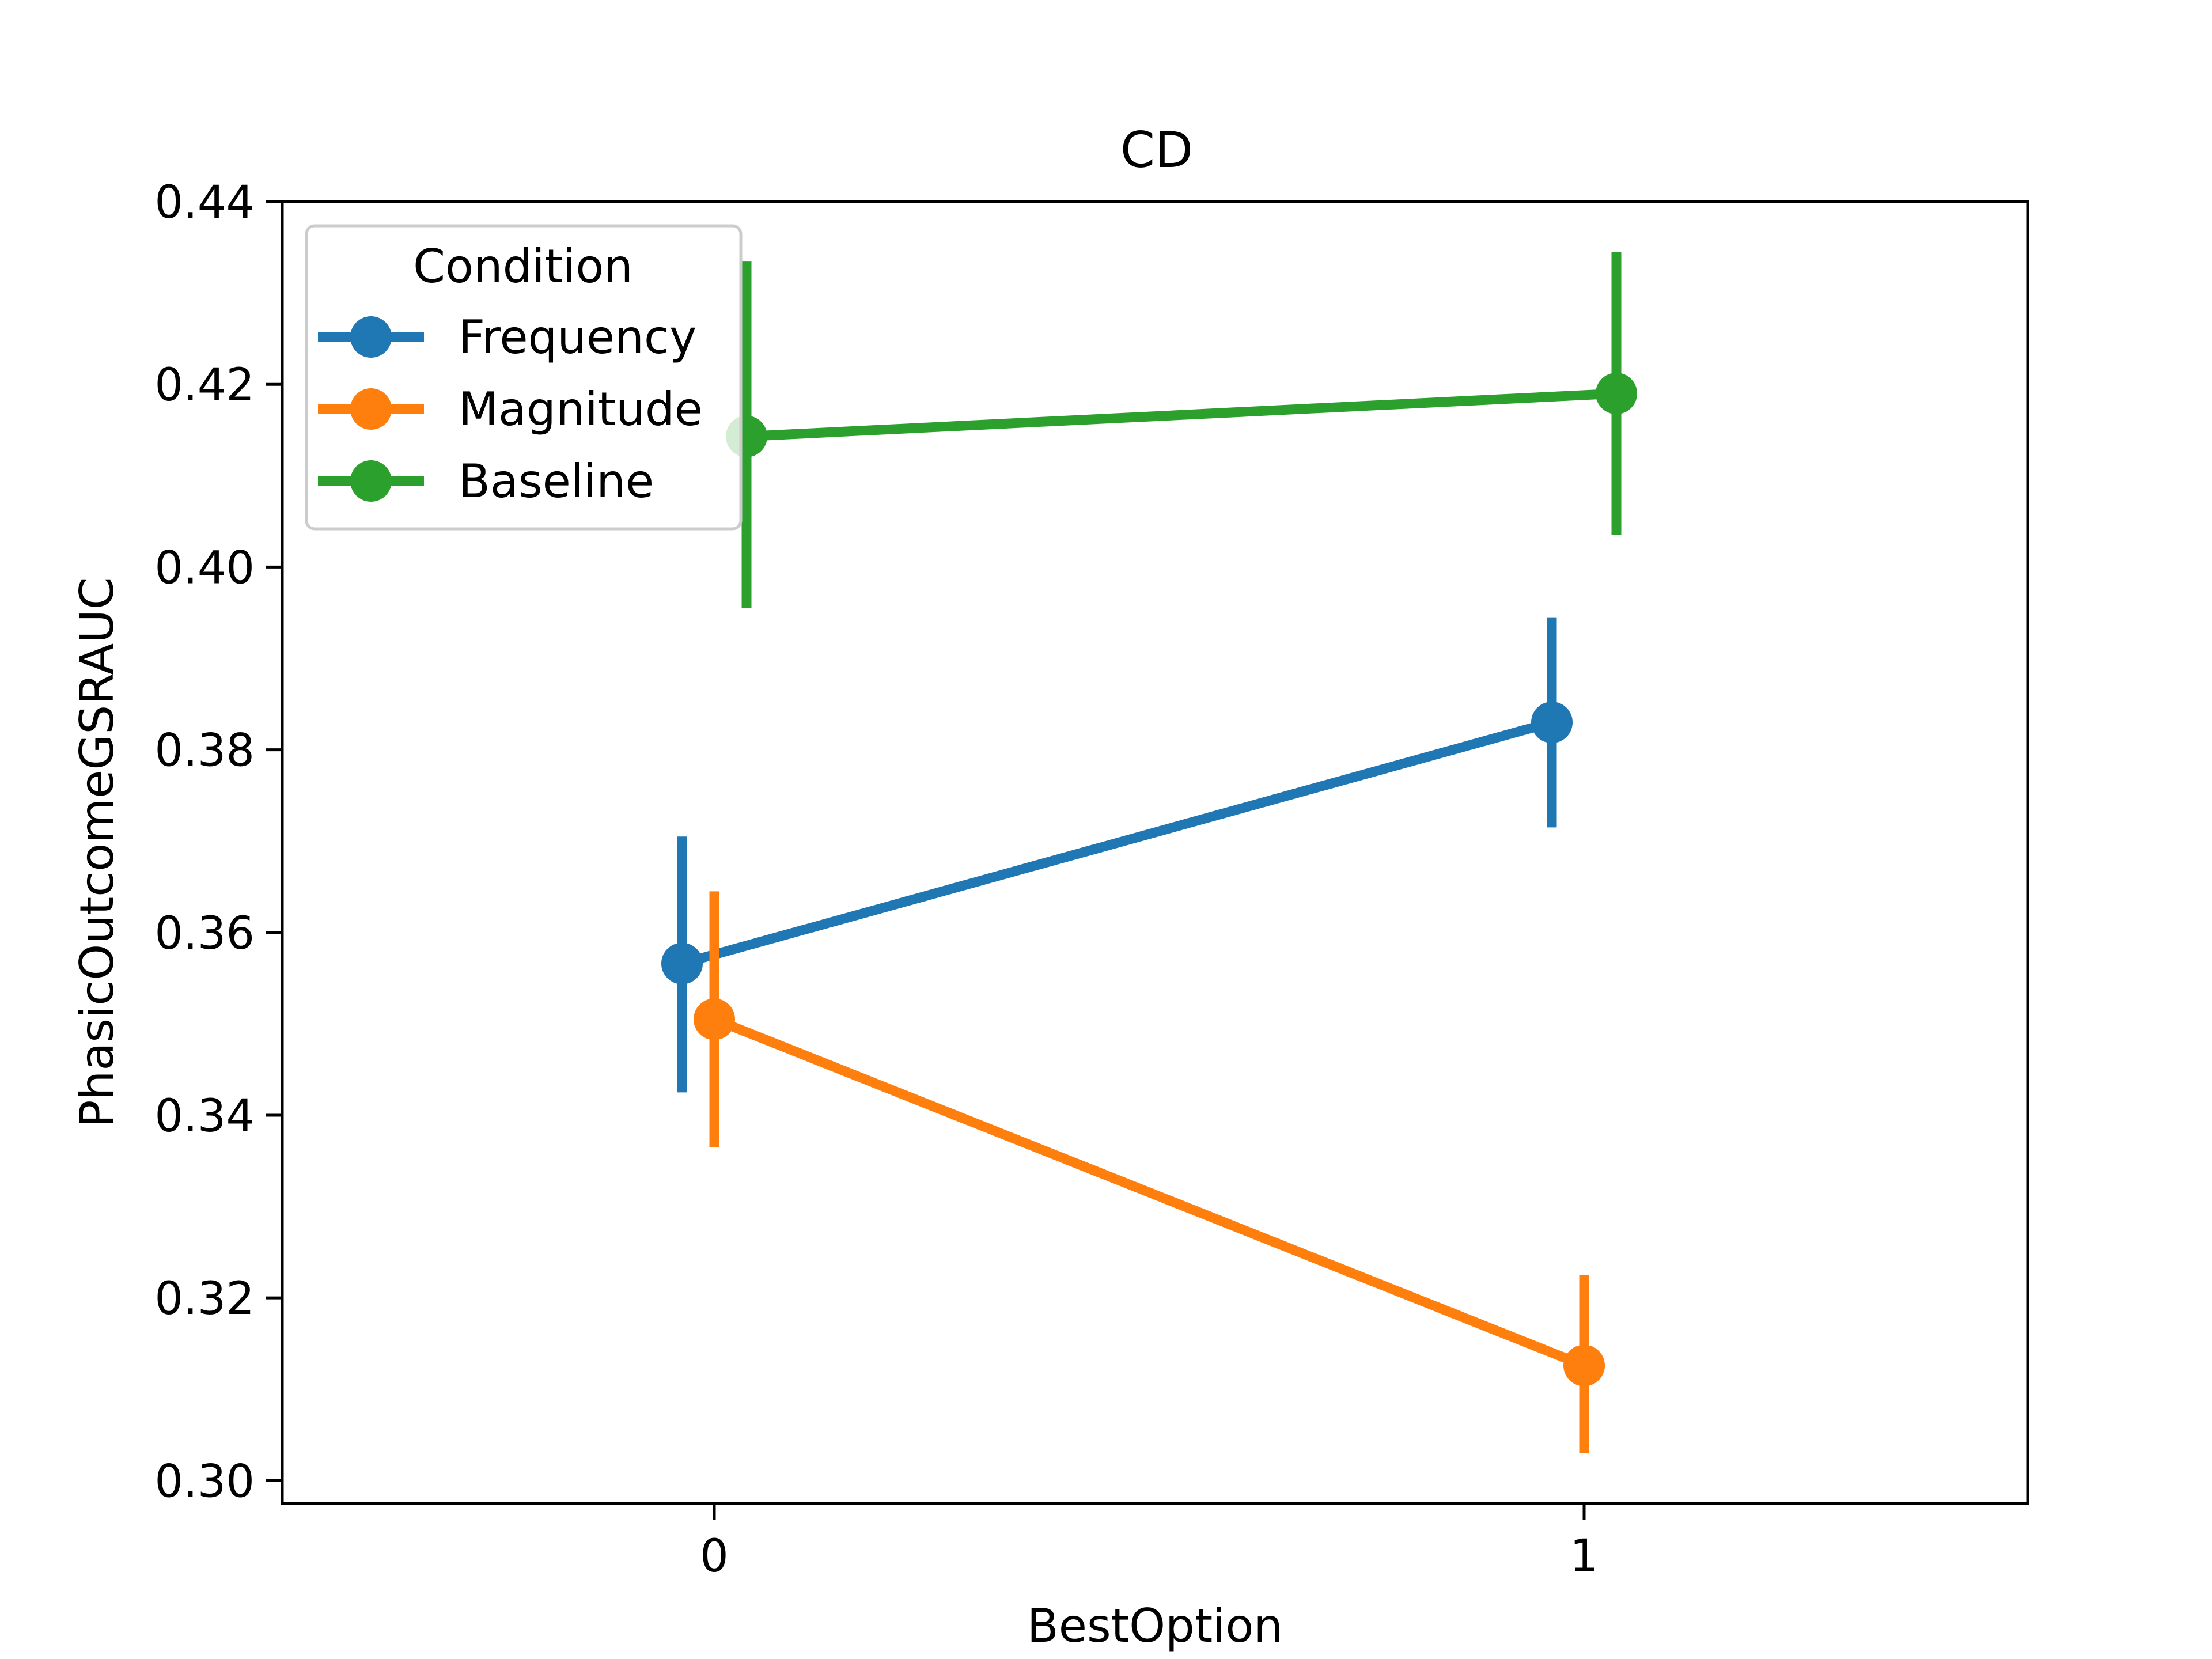  What do you see at coordinates (1584, 1556) in the screenshot?
I see `x-tick-label: 1` at bounding box center [1584, 1556].